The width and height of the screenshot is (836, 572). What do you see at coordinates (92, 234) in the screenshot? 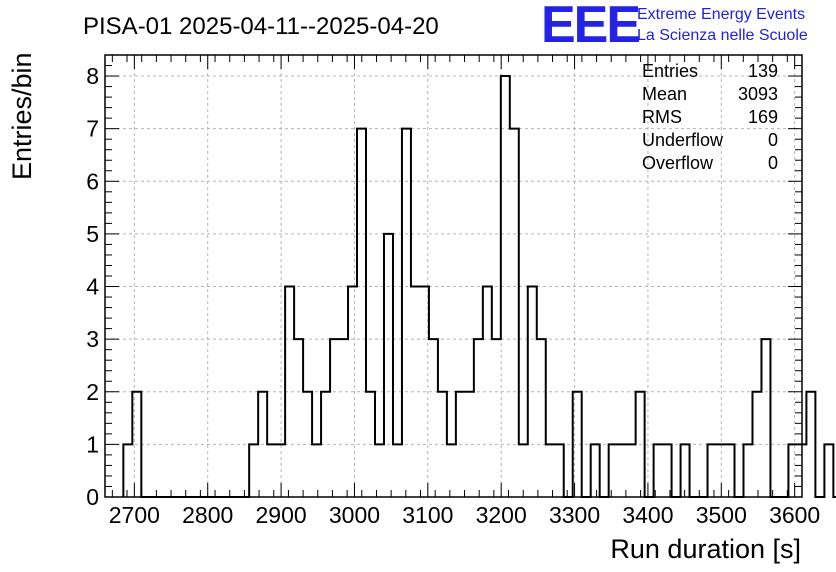
I see `y-tick-label: 5` at bounding box center [92, 234].